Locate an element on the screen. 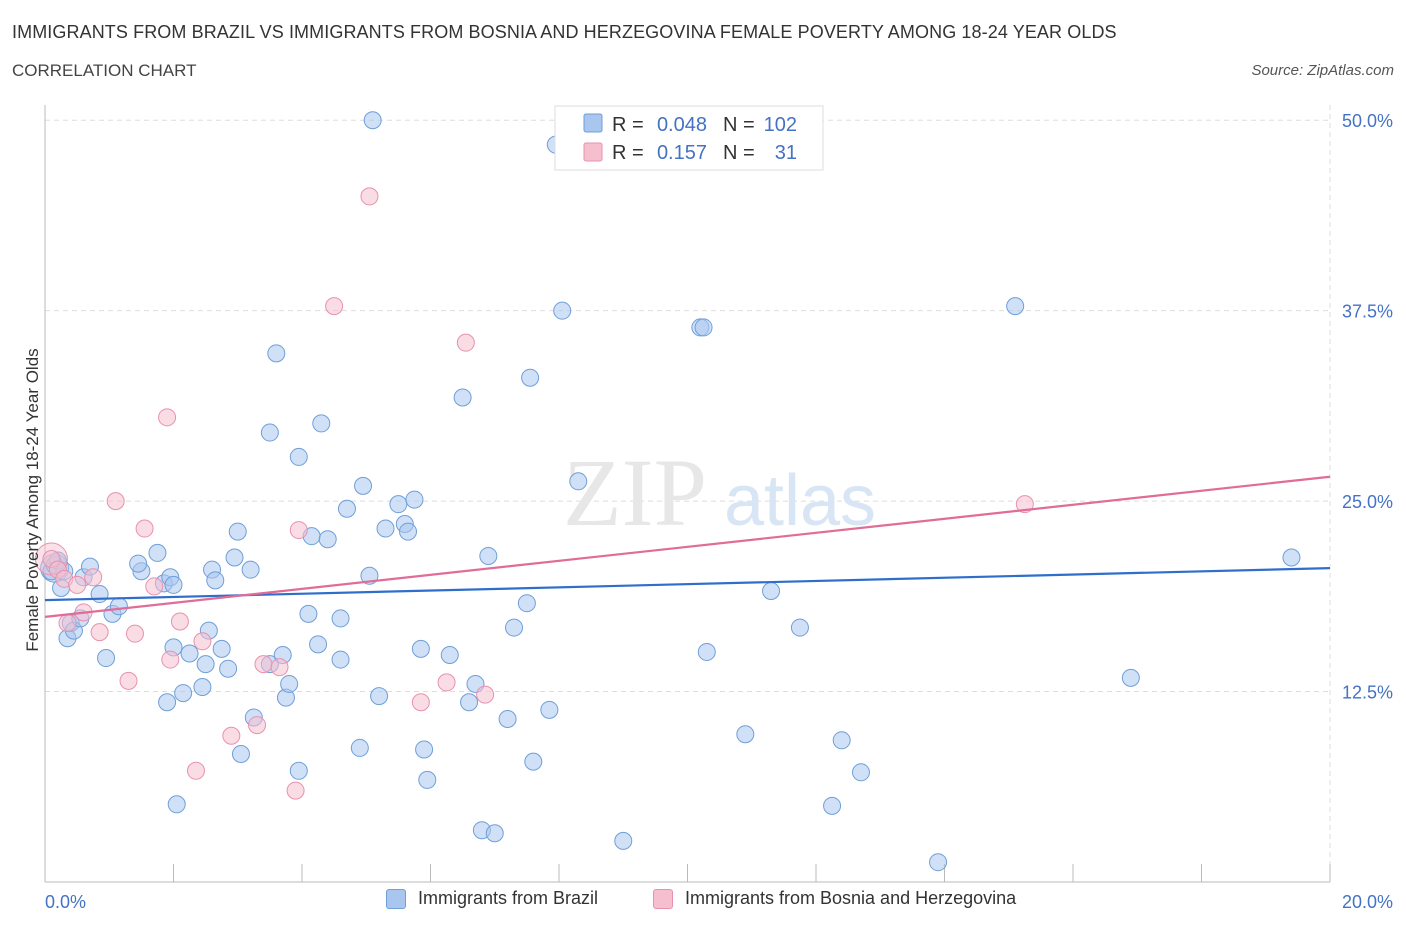 The width and height of the screenshot is (1406, 930). y-tick-label: 50.0% is located at coordinates (1367, 121).